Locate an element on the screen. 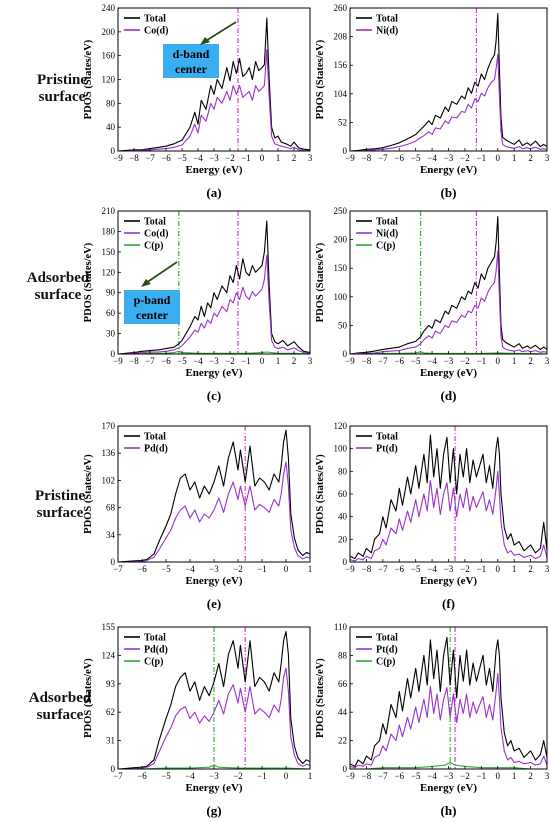 Image resolution: width=550 pixels, height=822 pixels. y-tick-label: 30 is located at coordinates (111, 334).